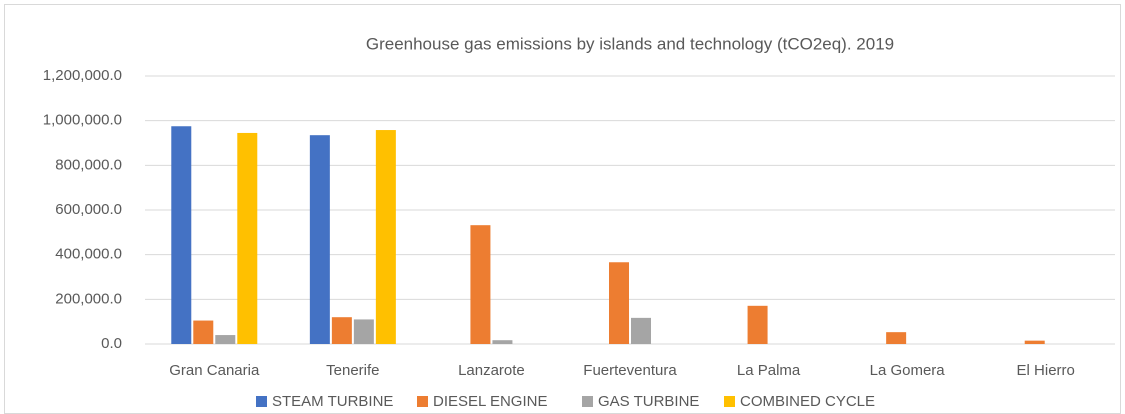  What do you see at coordinates (908, 370) in the screenshot?
I see `x-tick-label: La Gomera` at bounding box center [908, 370].